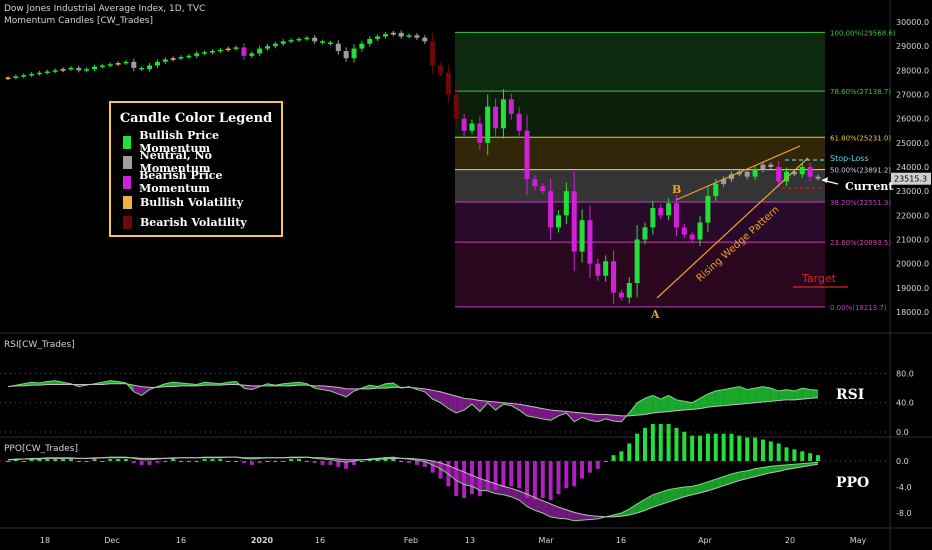 This screenshot has width=932, height=550. Describe the element at coordinates (111, 540) in the screenshot. I see `x-tick-label: Dec` at that location.